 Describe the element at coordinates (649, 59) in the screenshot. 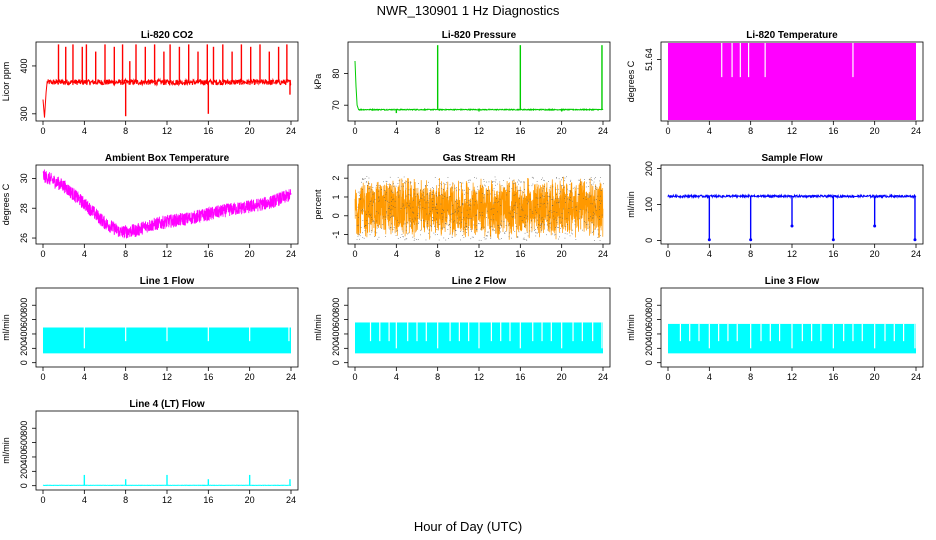

I see `y-tick-label: 51.64` at that location.